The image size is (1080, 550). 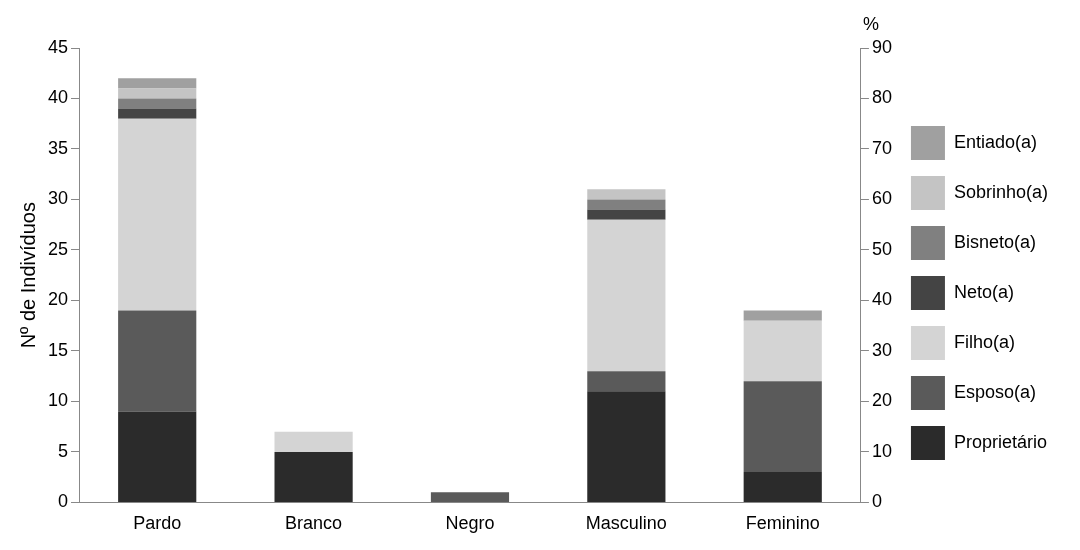 I want to click on y-tick-label: 25, so click(x=58, y=248).